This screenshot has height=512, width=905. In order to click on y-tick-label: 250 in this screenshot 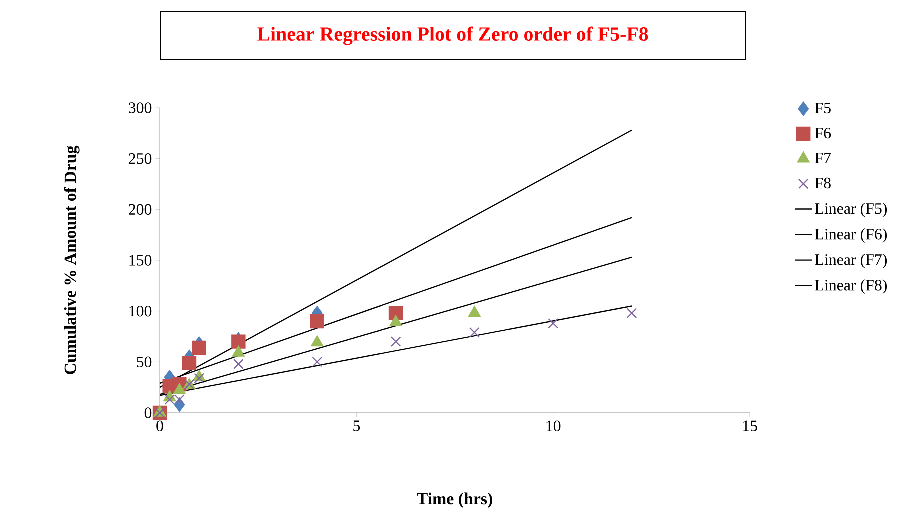, I will do `click(140, 158)`.